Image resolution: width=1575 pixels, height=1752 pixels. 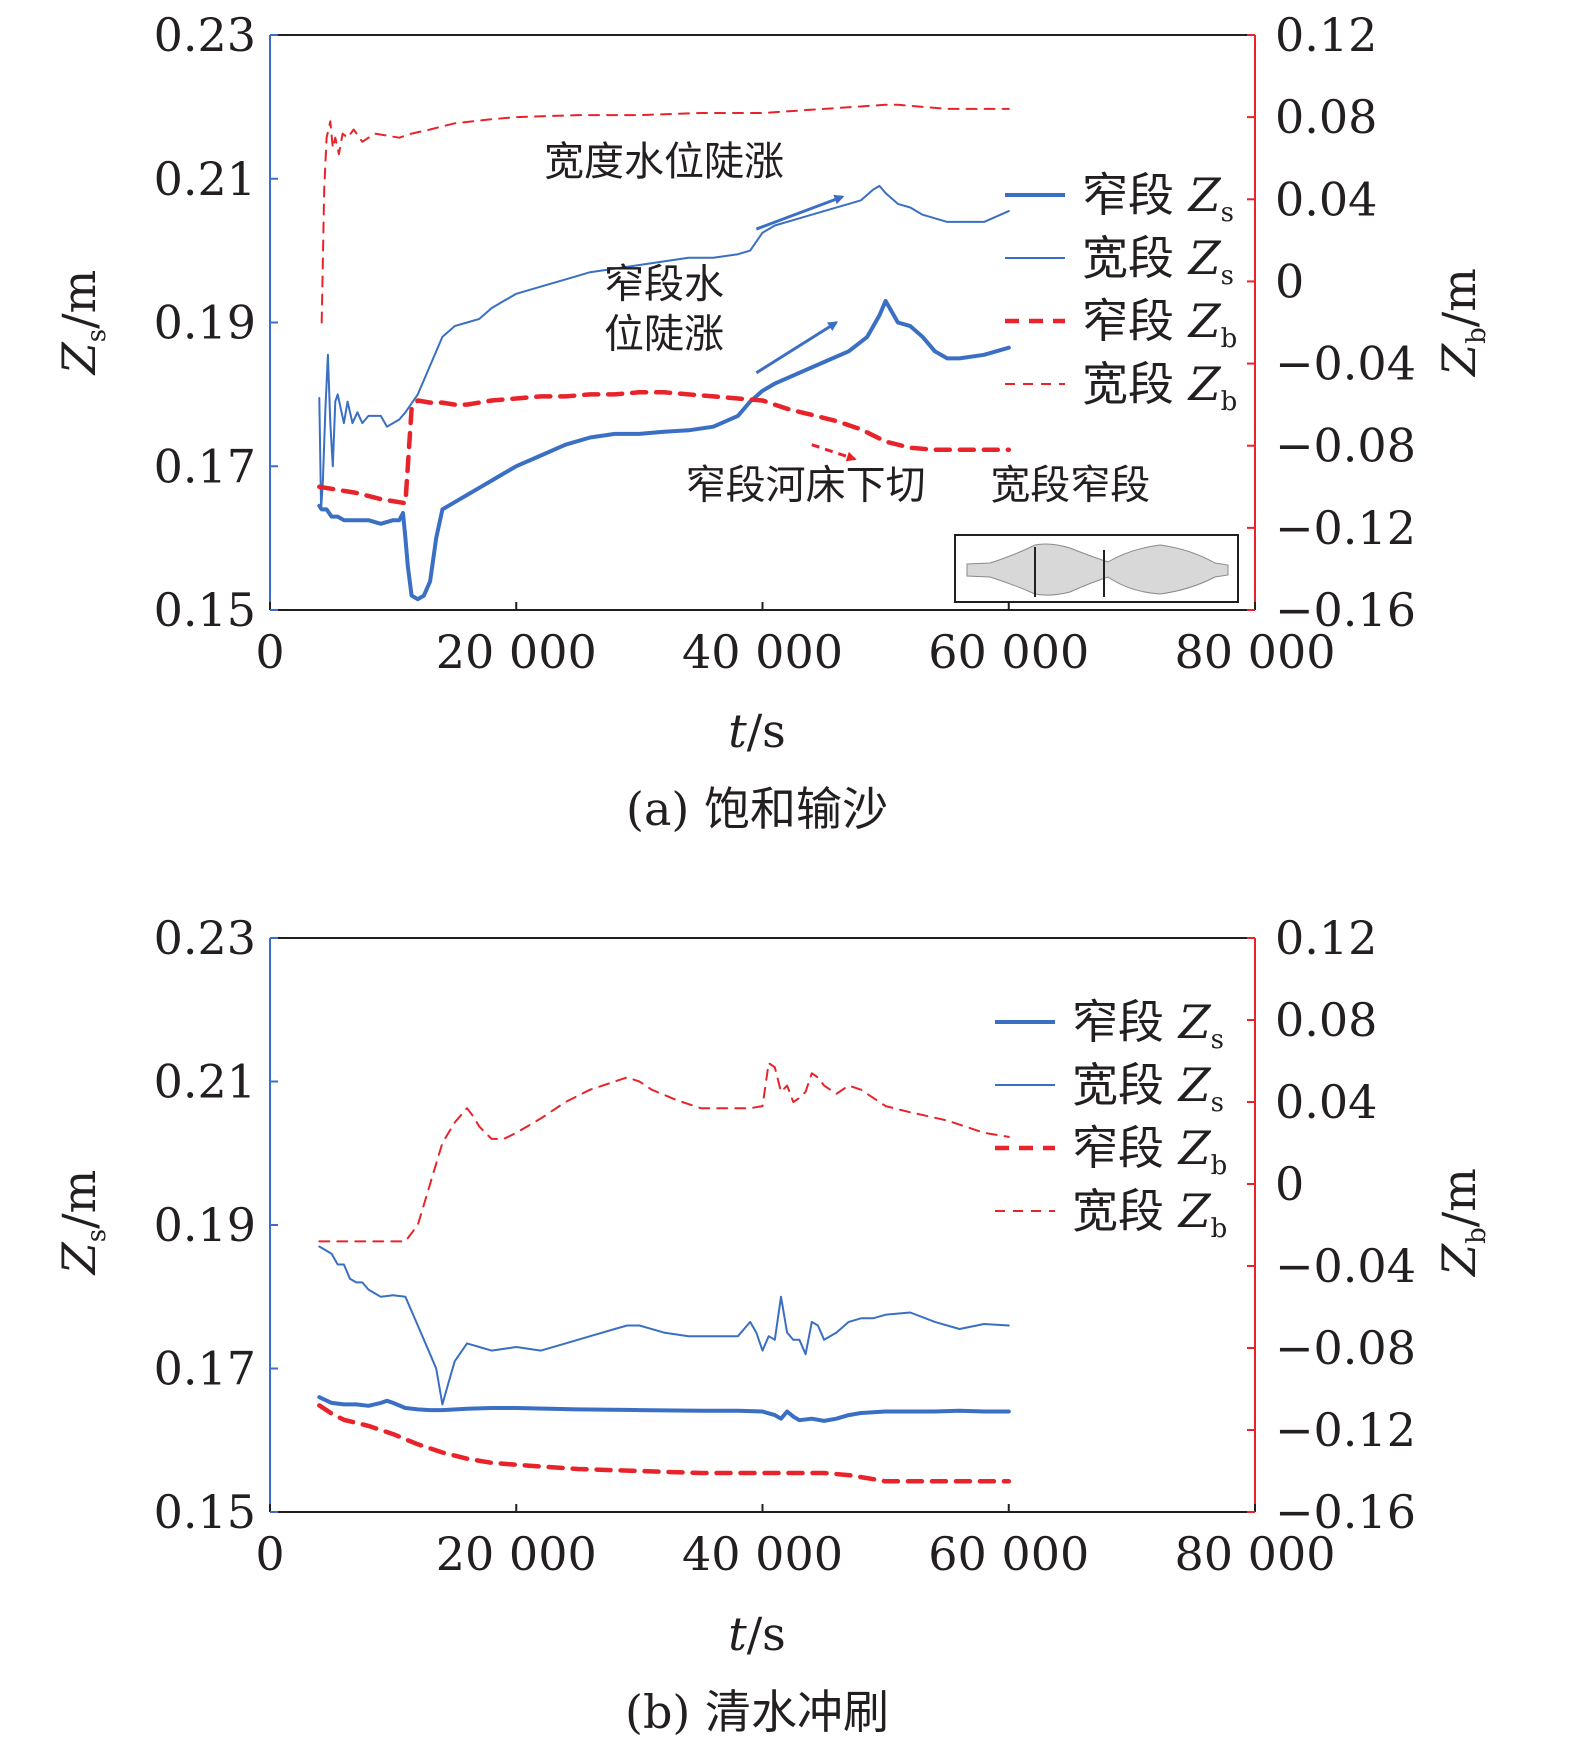 What do you see at coordinates (1070, 486) in the screenshot?
I see `annotation-label: 宽段窄段` at bounding box center [1070, 486].